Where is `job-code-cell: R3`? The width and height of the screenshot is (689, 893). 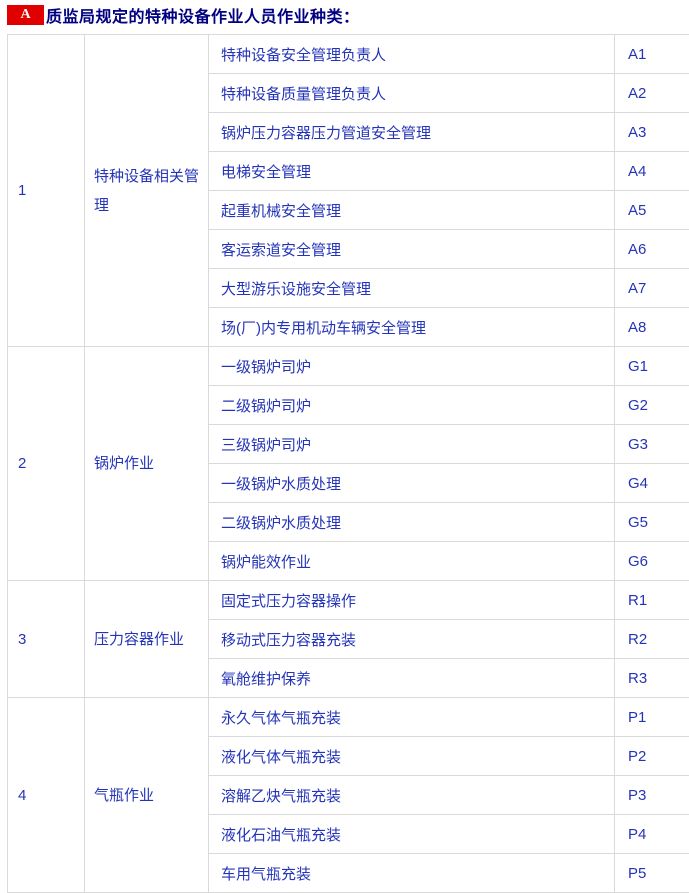
job-code-cell: R3 is located at coordinates (652, 678).